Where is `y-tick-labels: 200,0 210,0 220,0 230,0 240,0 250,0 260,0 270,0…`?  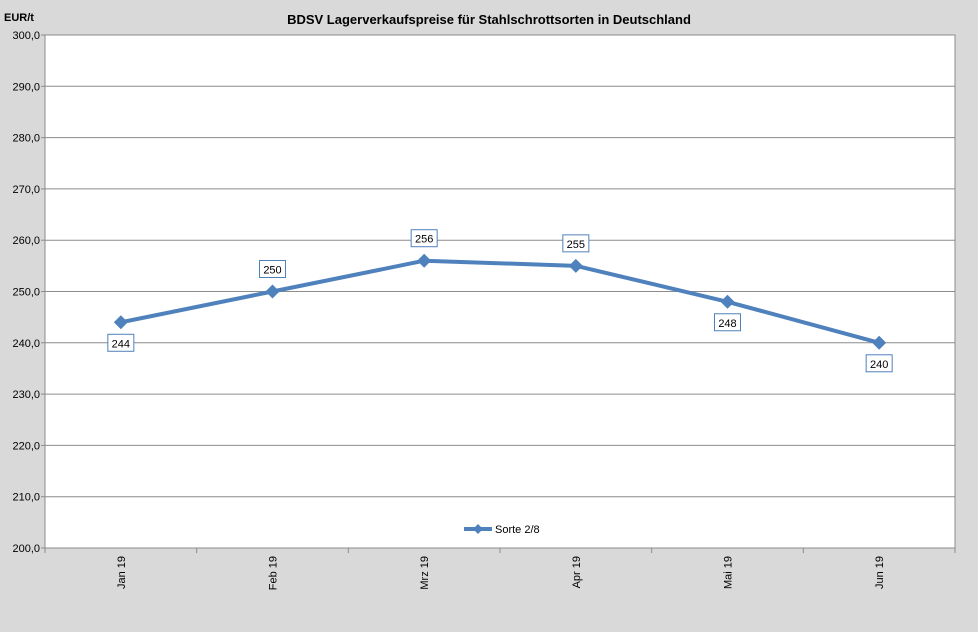
y-tick-labels: 200,0 210,0 220,0 230,0 240,0 250,0 260,0 270,0… is located at coordinates (26, 292).